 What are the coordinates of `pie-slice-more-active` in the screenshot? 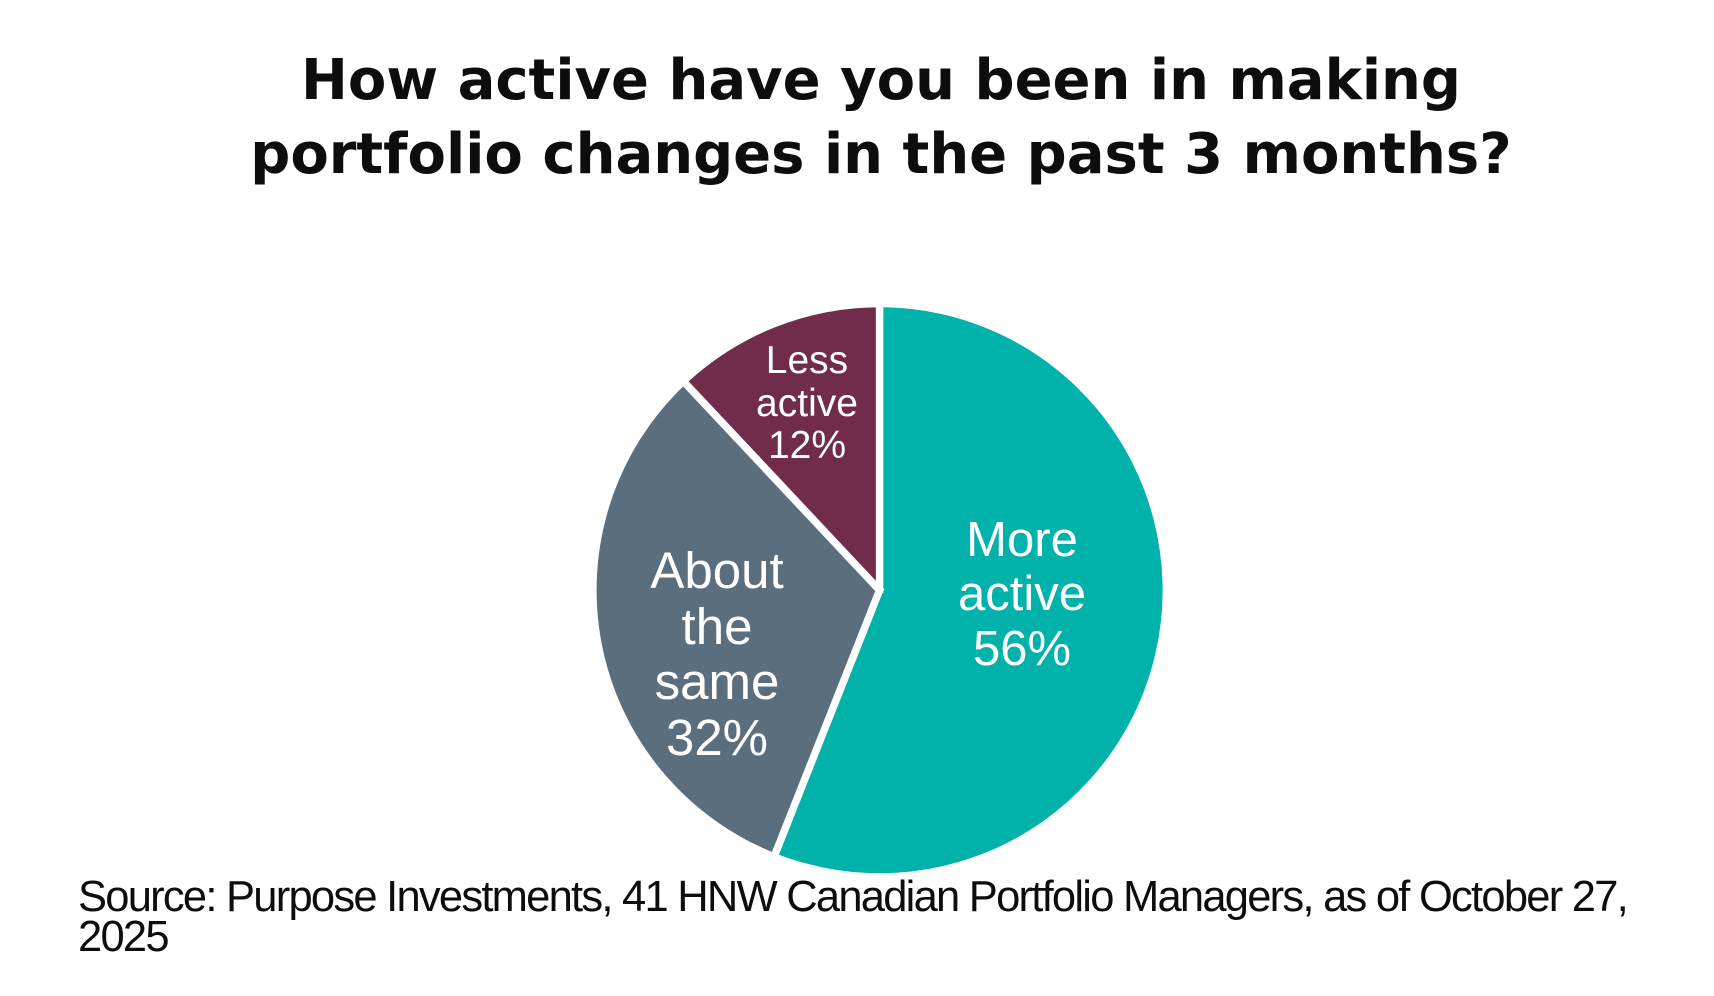 It's located at (969, 590).